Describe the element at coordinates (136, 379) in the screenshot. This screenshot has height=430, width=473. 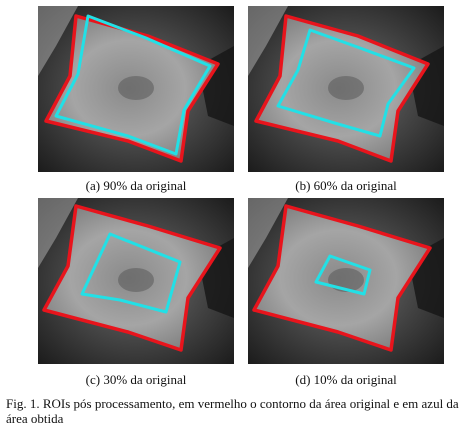
I see `panel-c-caption: (c) 30% da original` at that location.